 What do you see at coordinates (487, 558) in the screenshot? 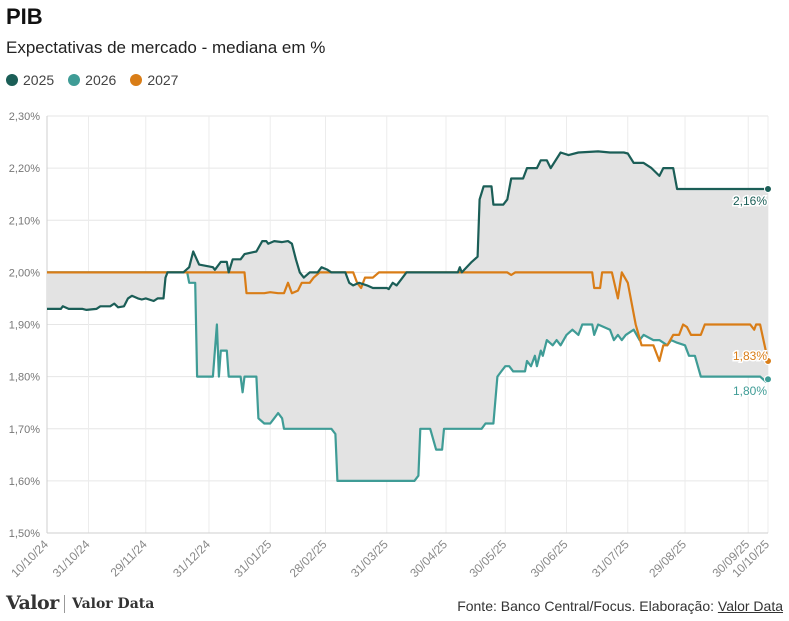
I see `x-tick-label: 30/05/25` at bounding box center [487, 558].